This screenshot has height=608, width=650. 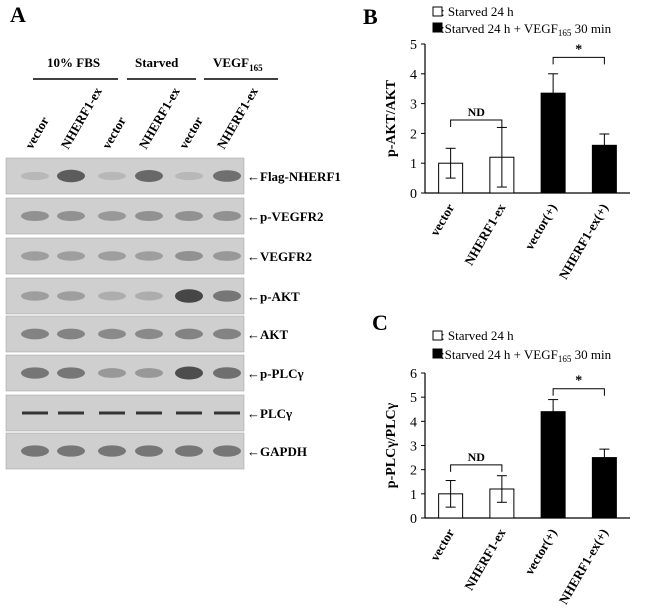 What do you see at coordinates (526, 355) in the screenshot?
I see `legend-label-vegf-c: :Starved 24 h + VEGF165 30 min` at bounding box center [526, 355].